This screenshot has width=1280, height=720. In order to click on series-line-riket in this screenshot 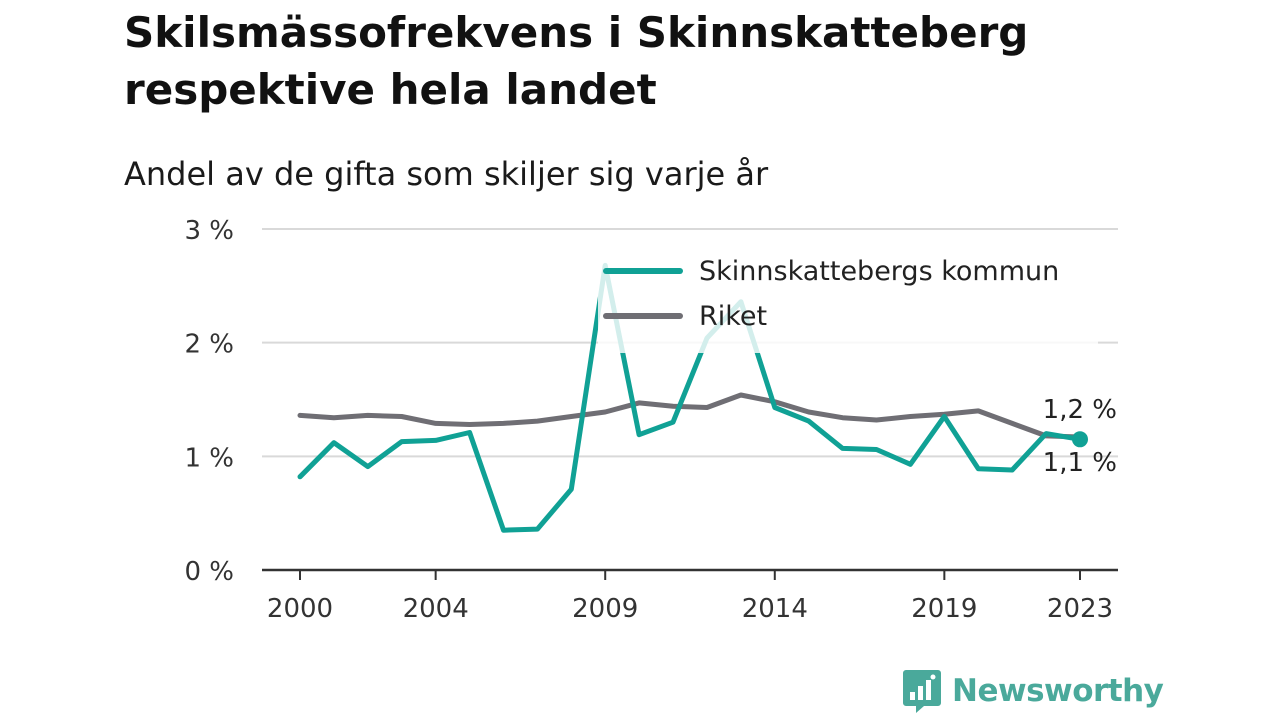, I will do `click(690, 416)`.